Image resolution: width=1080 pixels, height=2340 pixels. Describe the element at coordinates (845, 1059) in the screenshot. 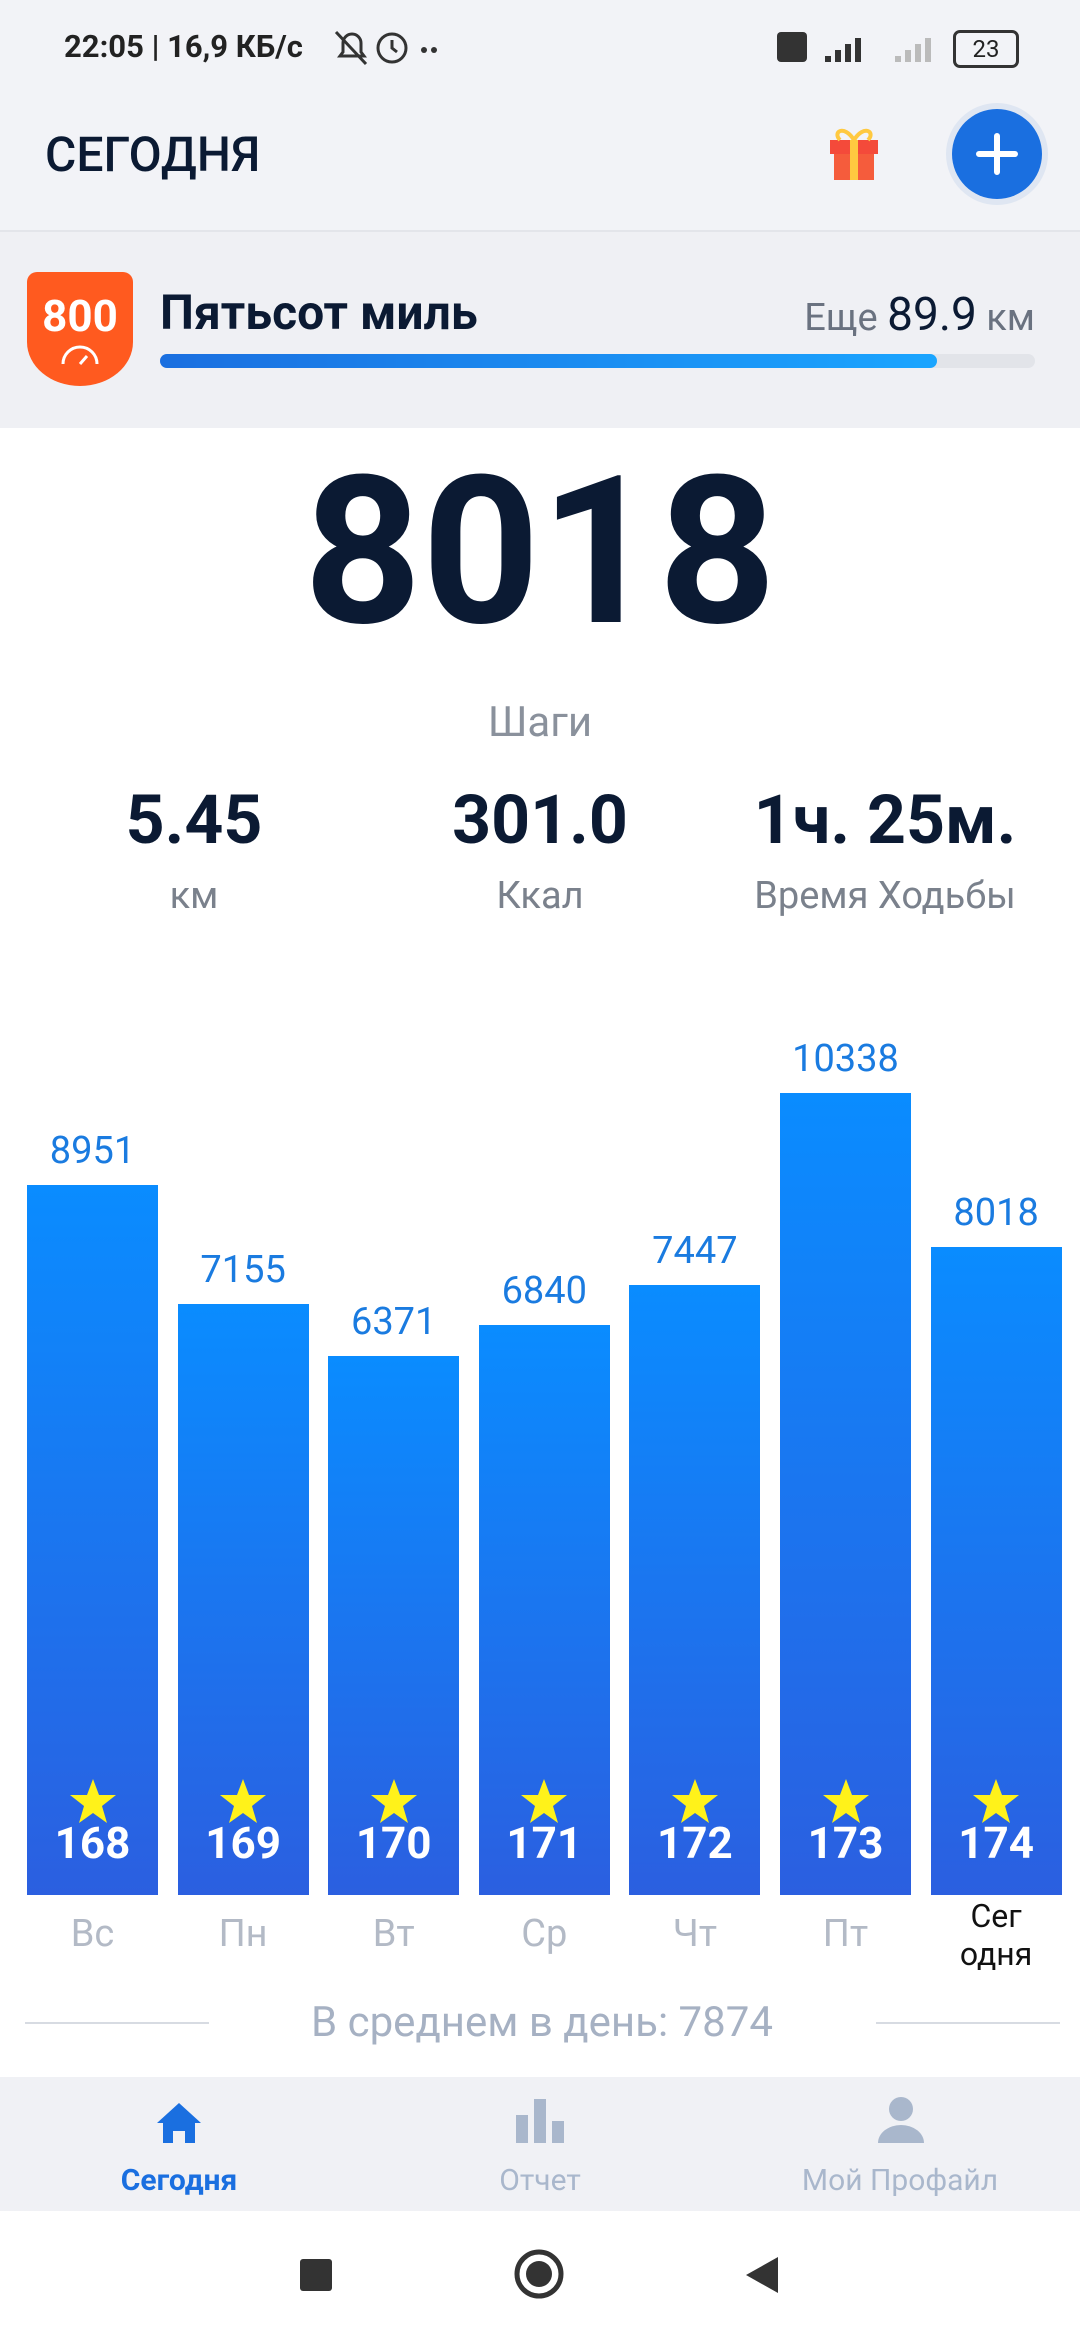

I see `bar-value-label: 10338` at that location.